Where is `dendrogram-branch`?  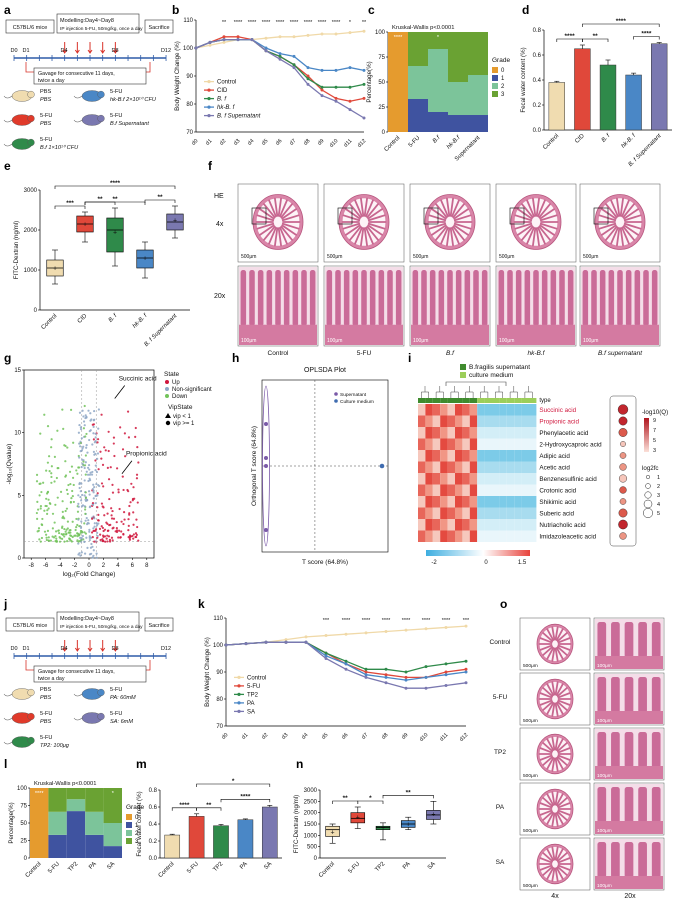 dendrogram-branch is located at coordinates (425, 394).